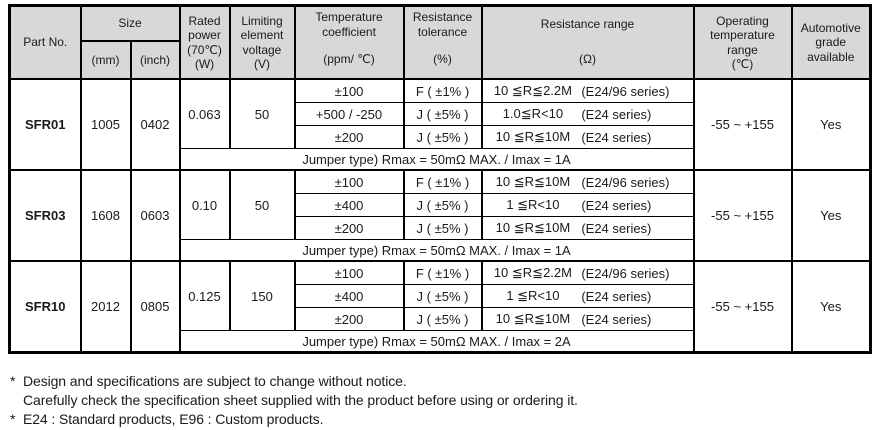  What do you see at coordinates (105, 215) in the screenshot?
I see `size-mm-cell: 1608` at bounding box center [105, 215].